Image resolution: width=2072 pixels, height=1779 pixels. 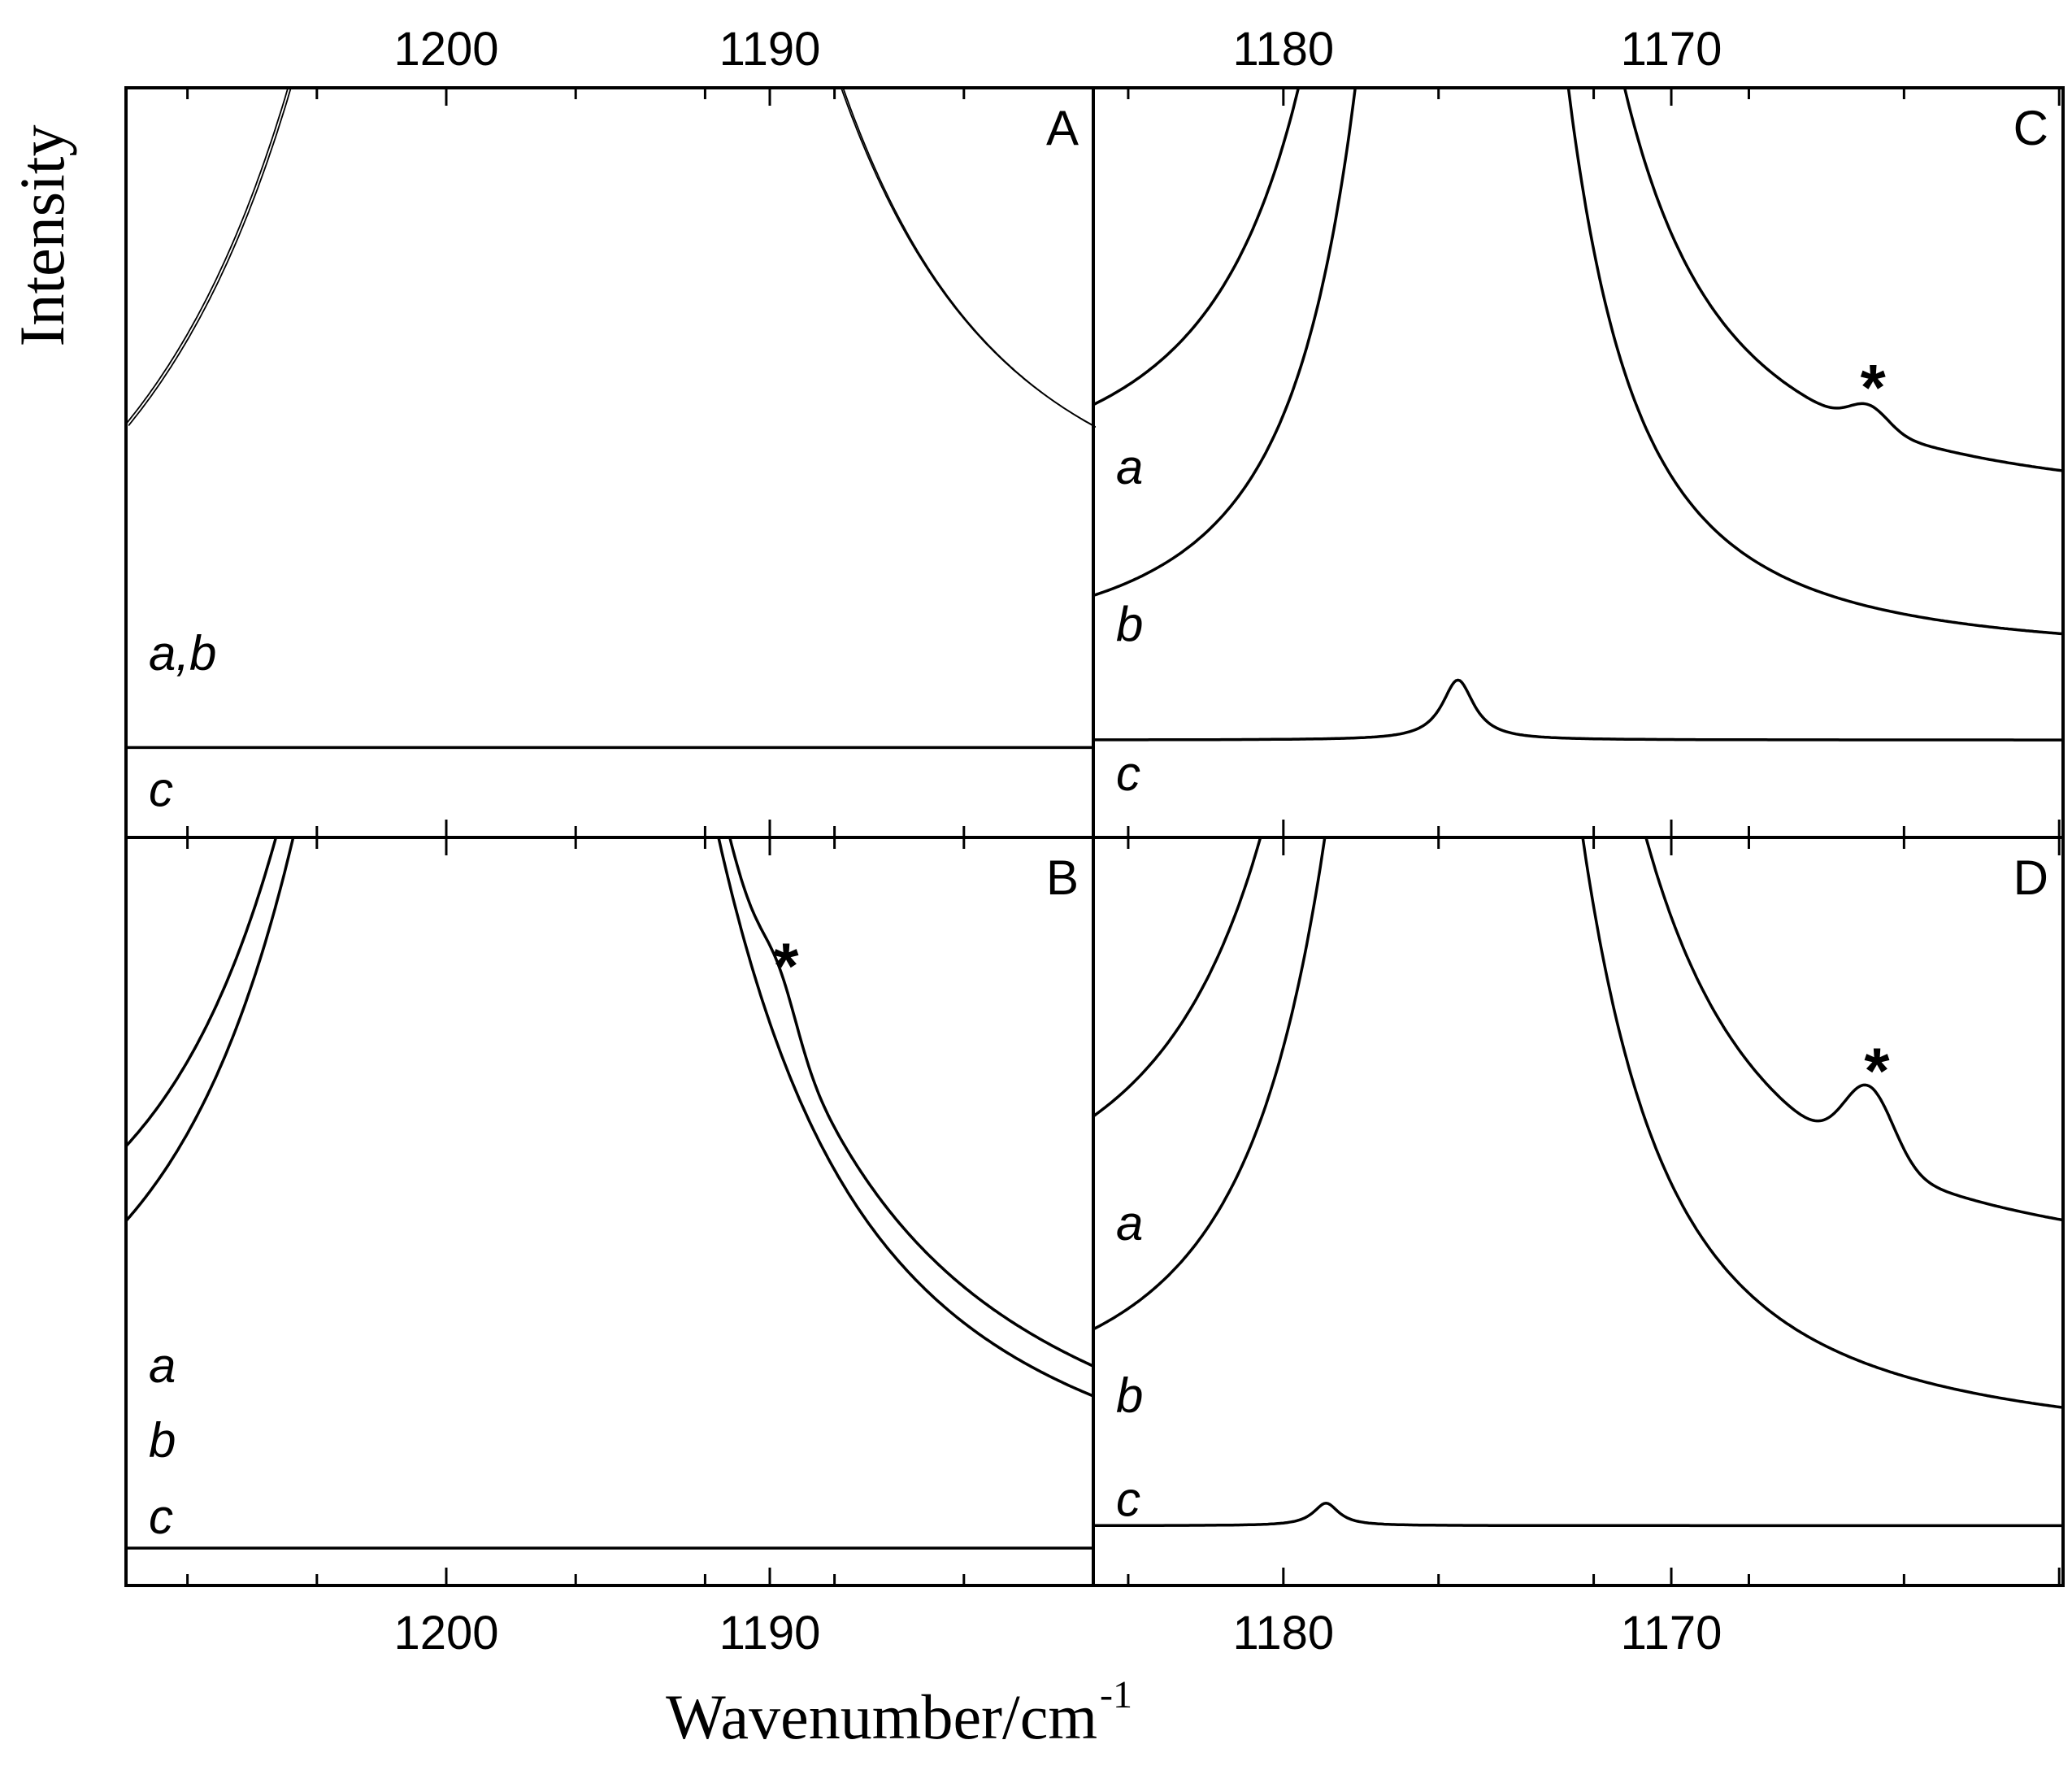 What do you see at coordinates (1283, 49) in the screenshot?
I see `tick-label-c-0: 1180` at bounding box center [1283, 49].